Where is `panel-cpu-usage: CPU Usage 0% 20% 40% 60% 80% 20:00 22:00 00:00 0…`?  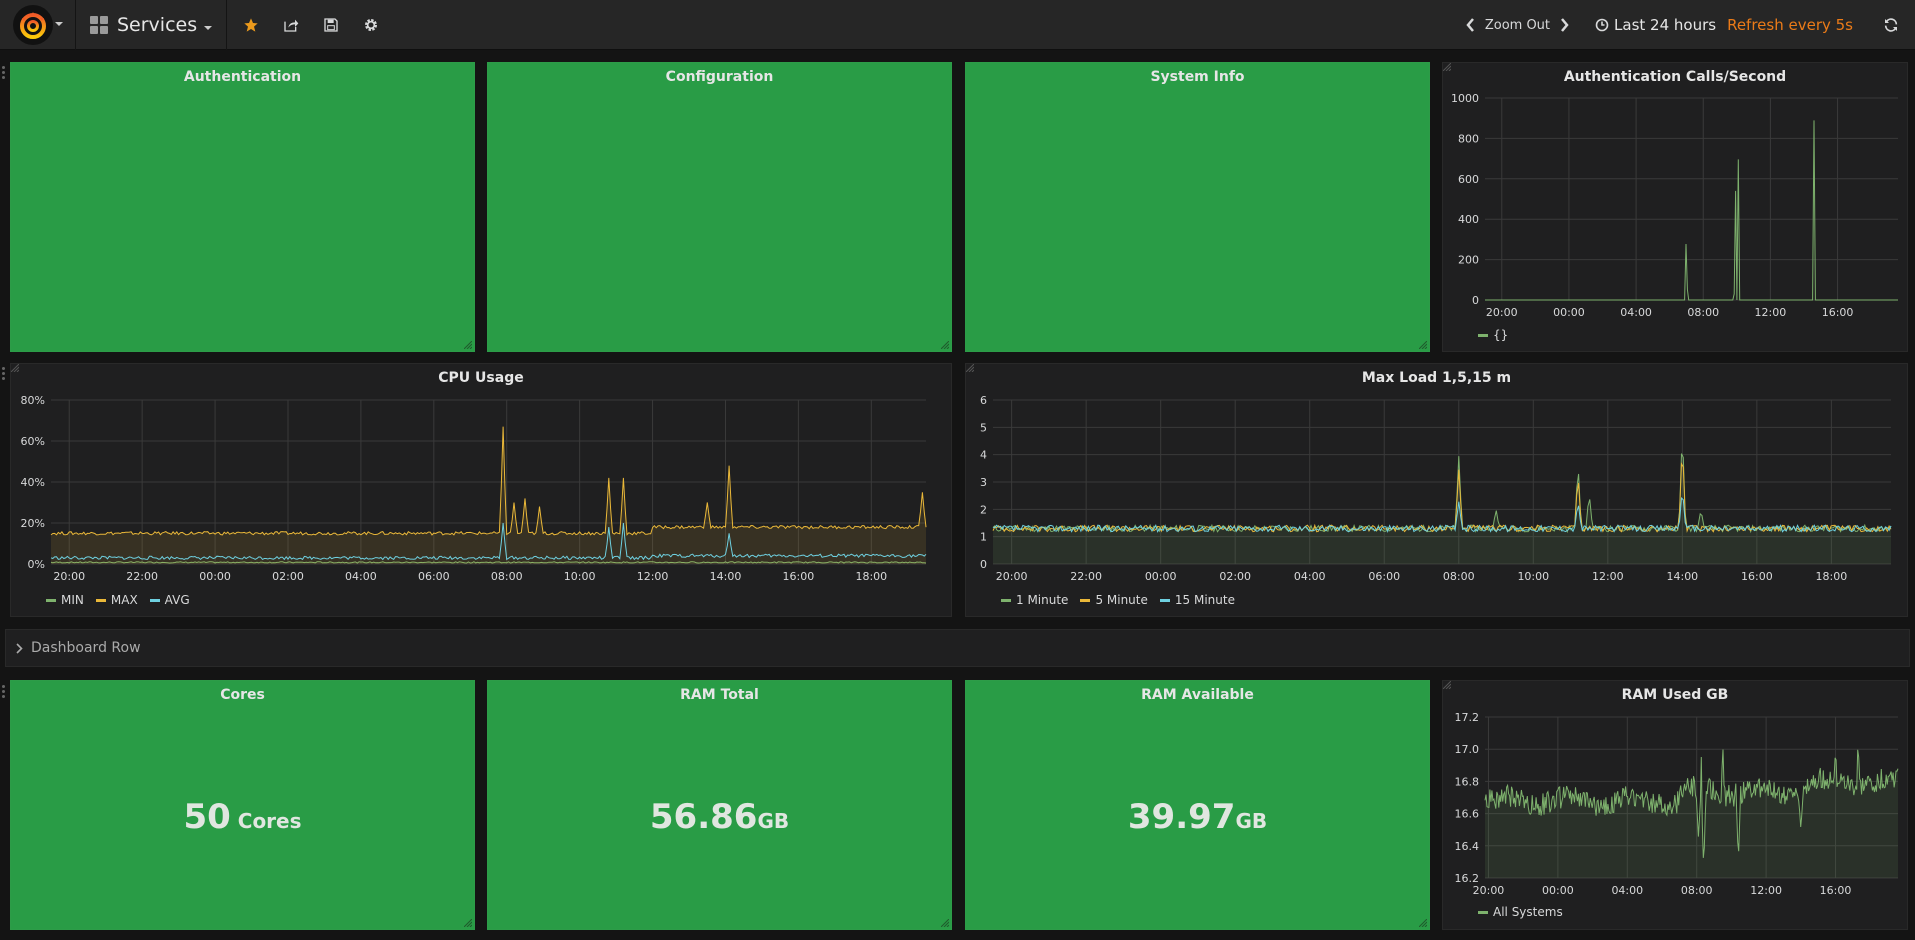 panel-cpu-usage: CPU Usage 0% 20% 40% 60% 80% 20:00 22:00 00:00 0… is located at coordinates (481, 490).